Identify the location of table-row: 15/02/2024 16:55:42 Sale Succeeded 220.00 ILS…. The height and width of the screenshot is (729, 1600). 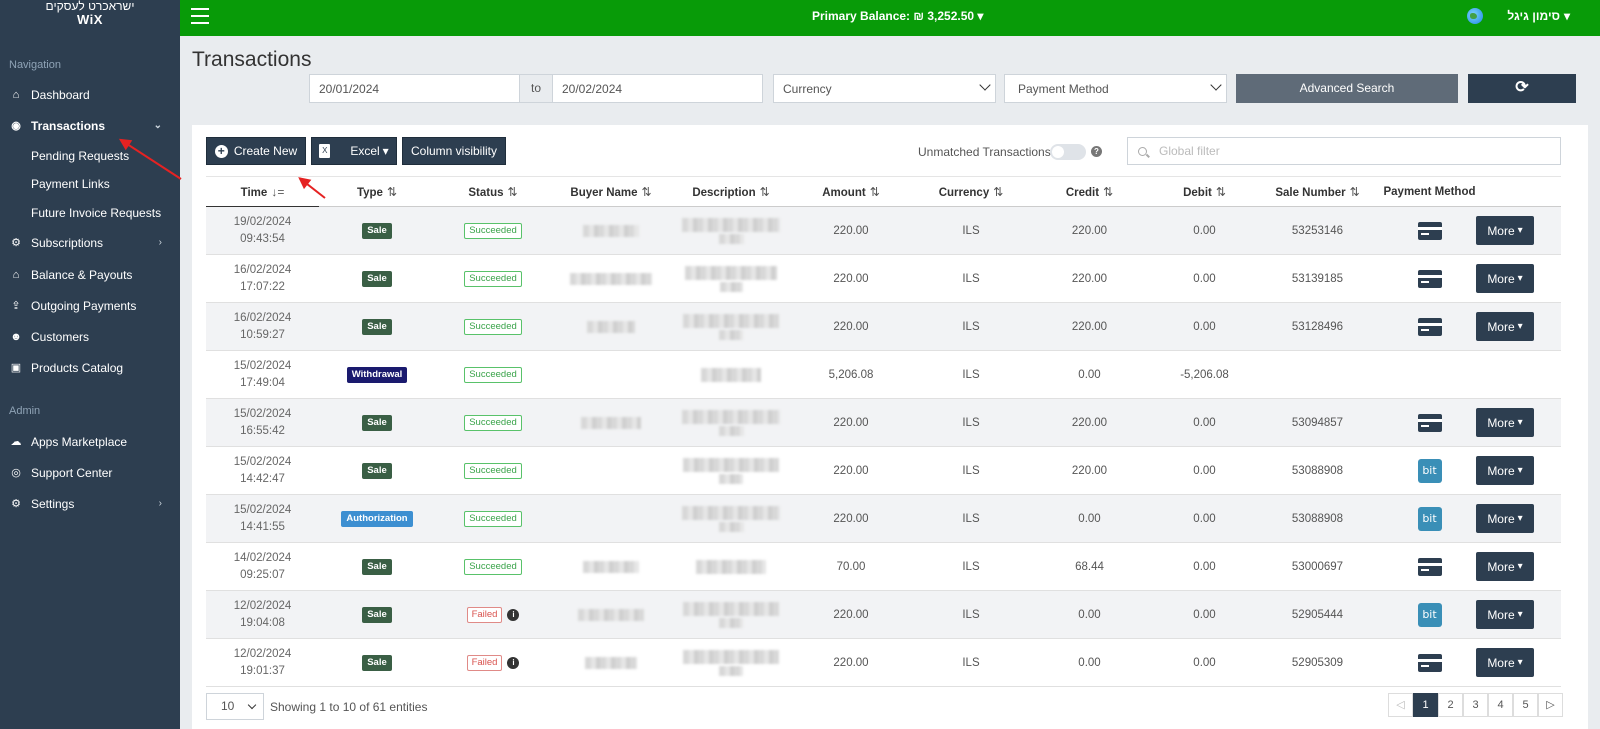
(883, 423).